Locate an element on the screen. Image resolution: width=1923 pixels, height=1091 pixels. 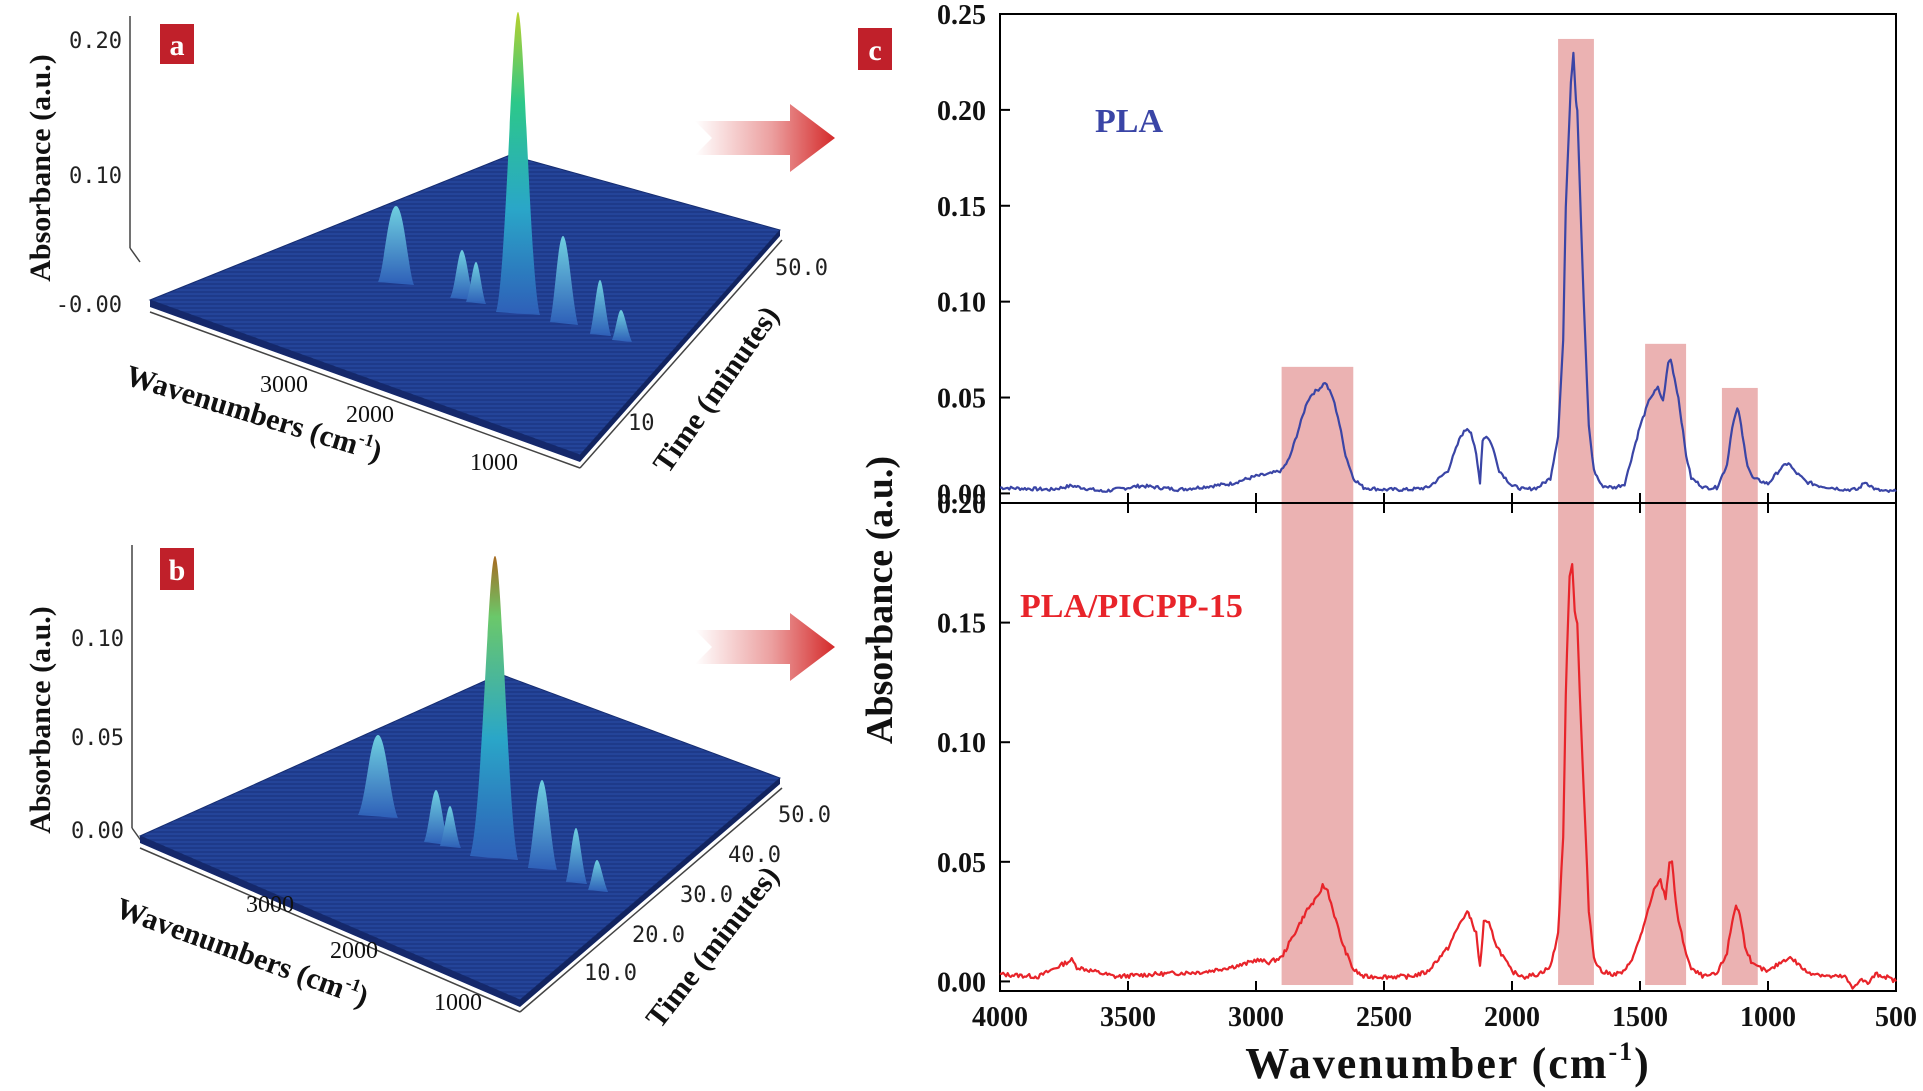
panel-b-y-tick: 40.0 is located at coordinates (754, 855).